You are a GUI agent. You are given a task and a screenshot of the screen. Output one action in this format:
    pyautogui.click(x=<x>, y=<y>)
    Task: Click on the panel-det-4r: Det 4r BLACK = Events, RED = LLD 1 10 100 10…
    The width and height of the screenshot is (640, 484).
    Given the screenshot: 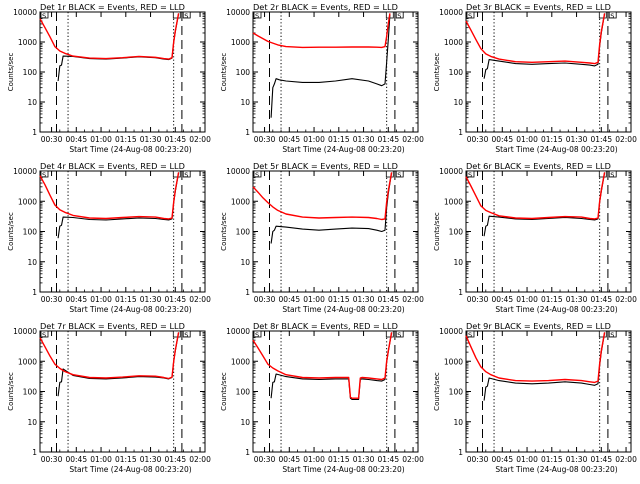 What is the action you would take?
    pyautogui.click(x=109, y=237)
    